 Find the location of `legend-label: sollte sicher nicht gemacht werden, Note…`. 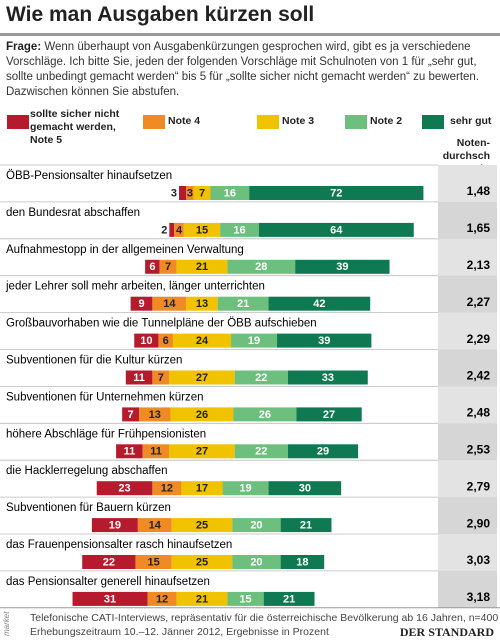

legend-label: sollte sicher nicht gemacht werden, Note… is located at coordinates (75, 127).